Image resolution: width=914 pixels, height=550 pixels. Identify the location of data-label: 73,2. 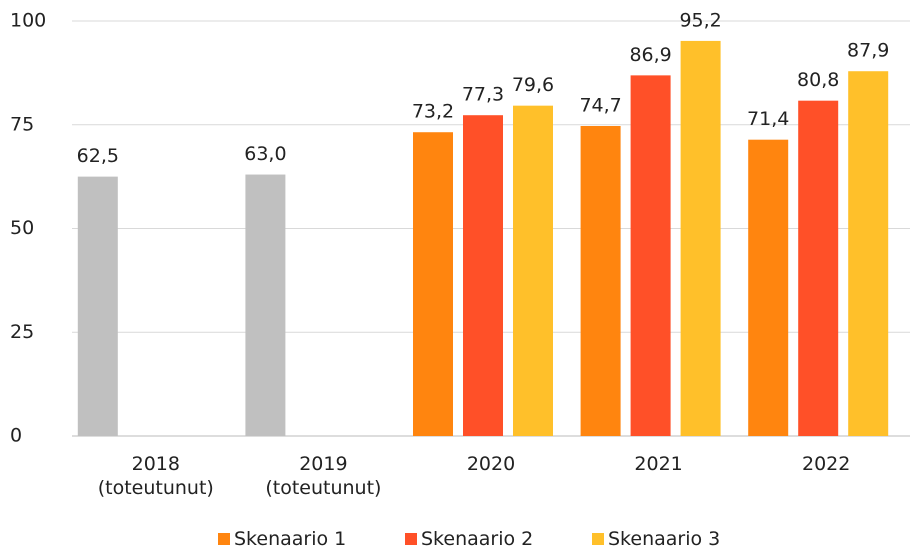
(433, 112).